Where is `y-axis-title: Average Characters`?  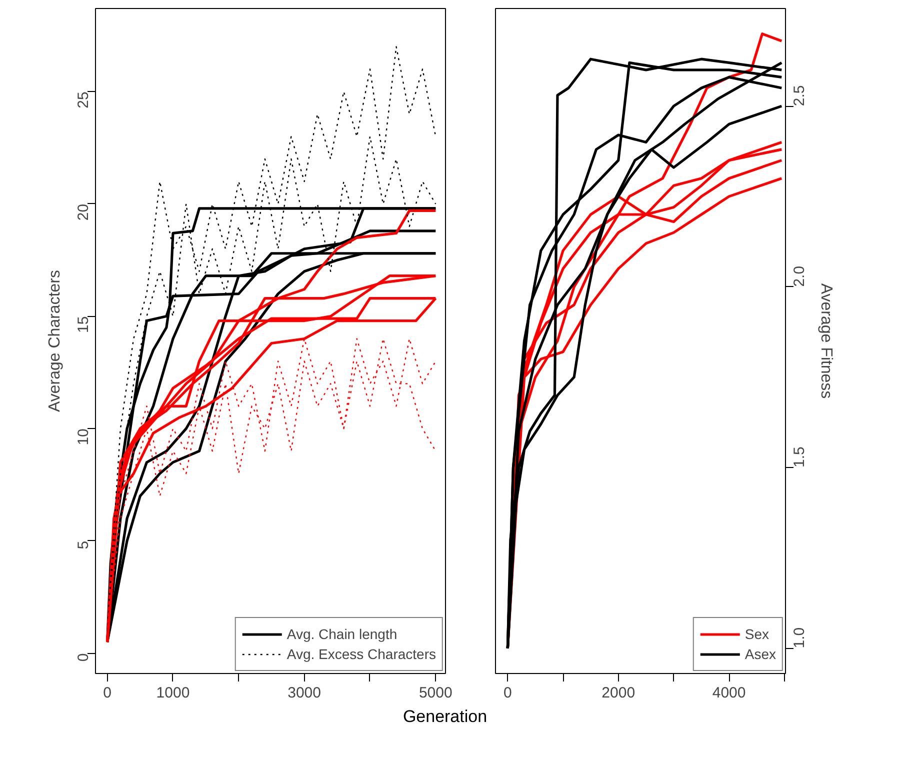
y-axis-title: Average Characters is located at coordinates (55, 341).